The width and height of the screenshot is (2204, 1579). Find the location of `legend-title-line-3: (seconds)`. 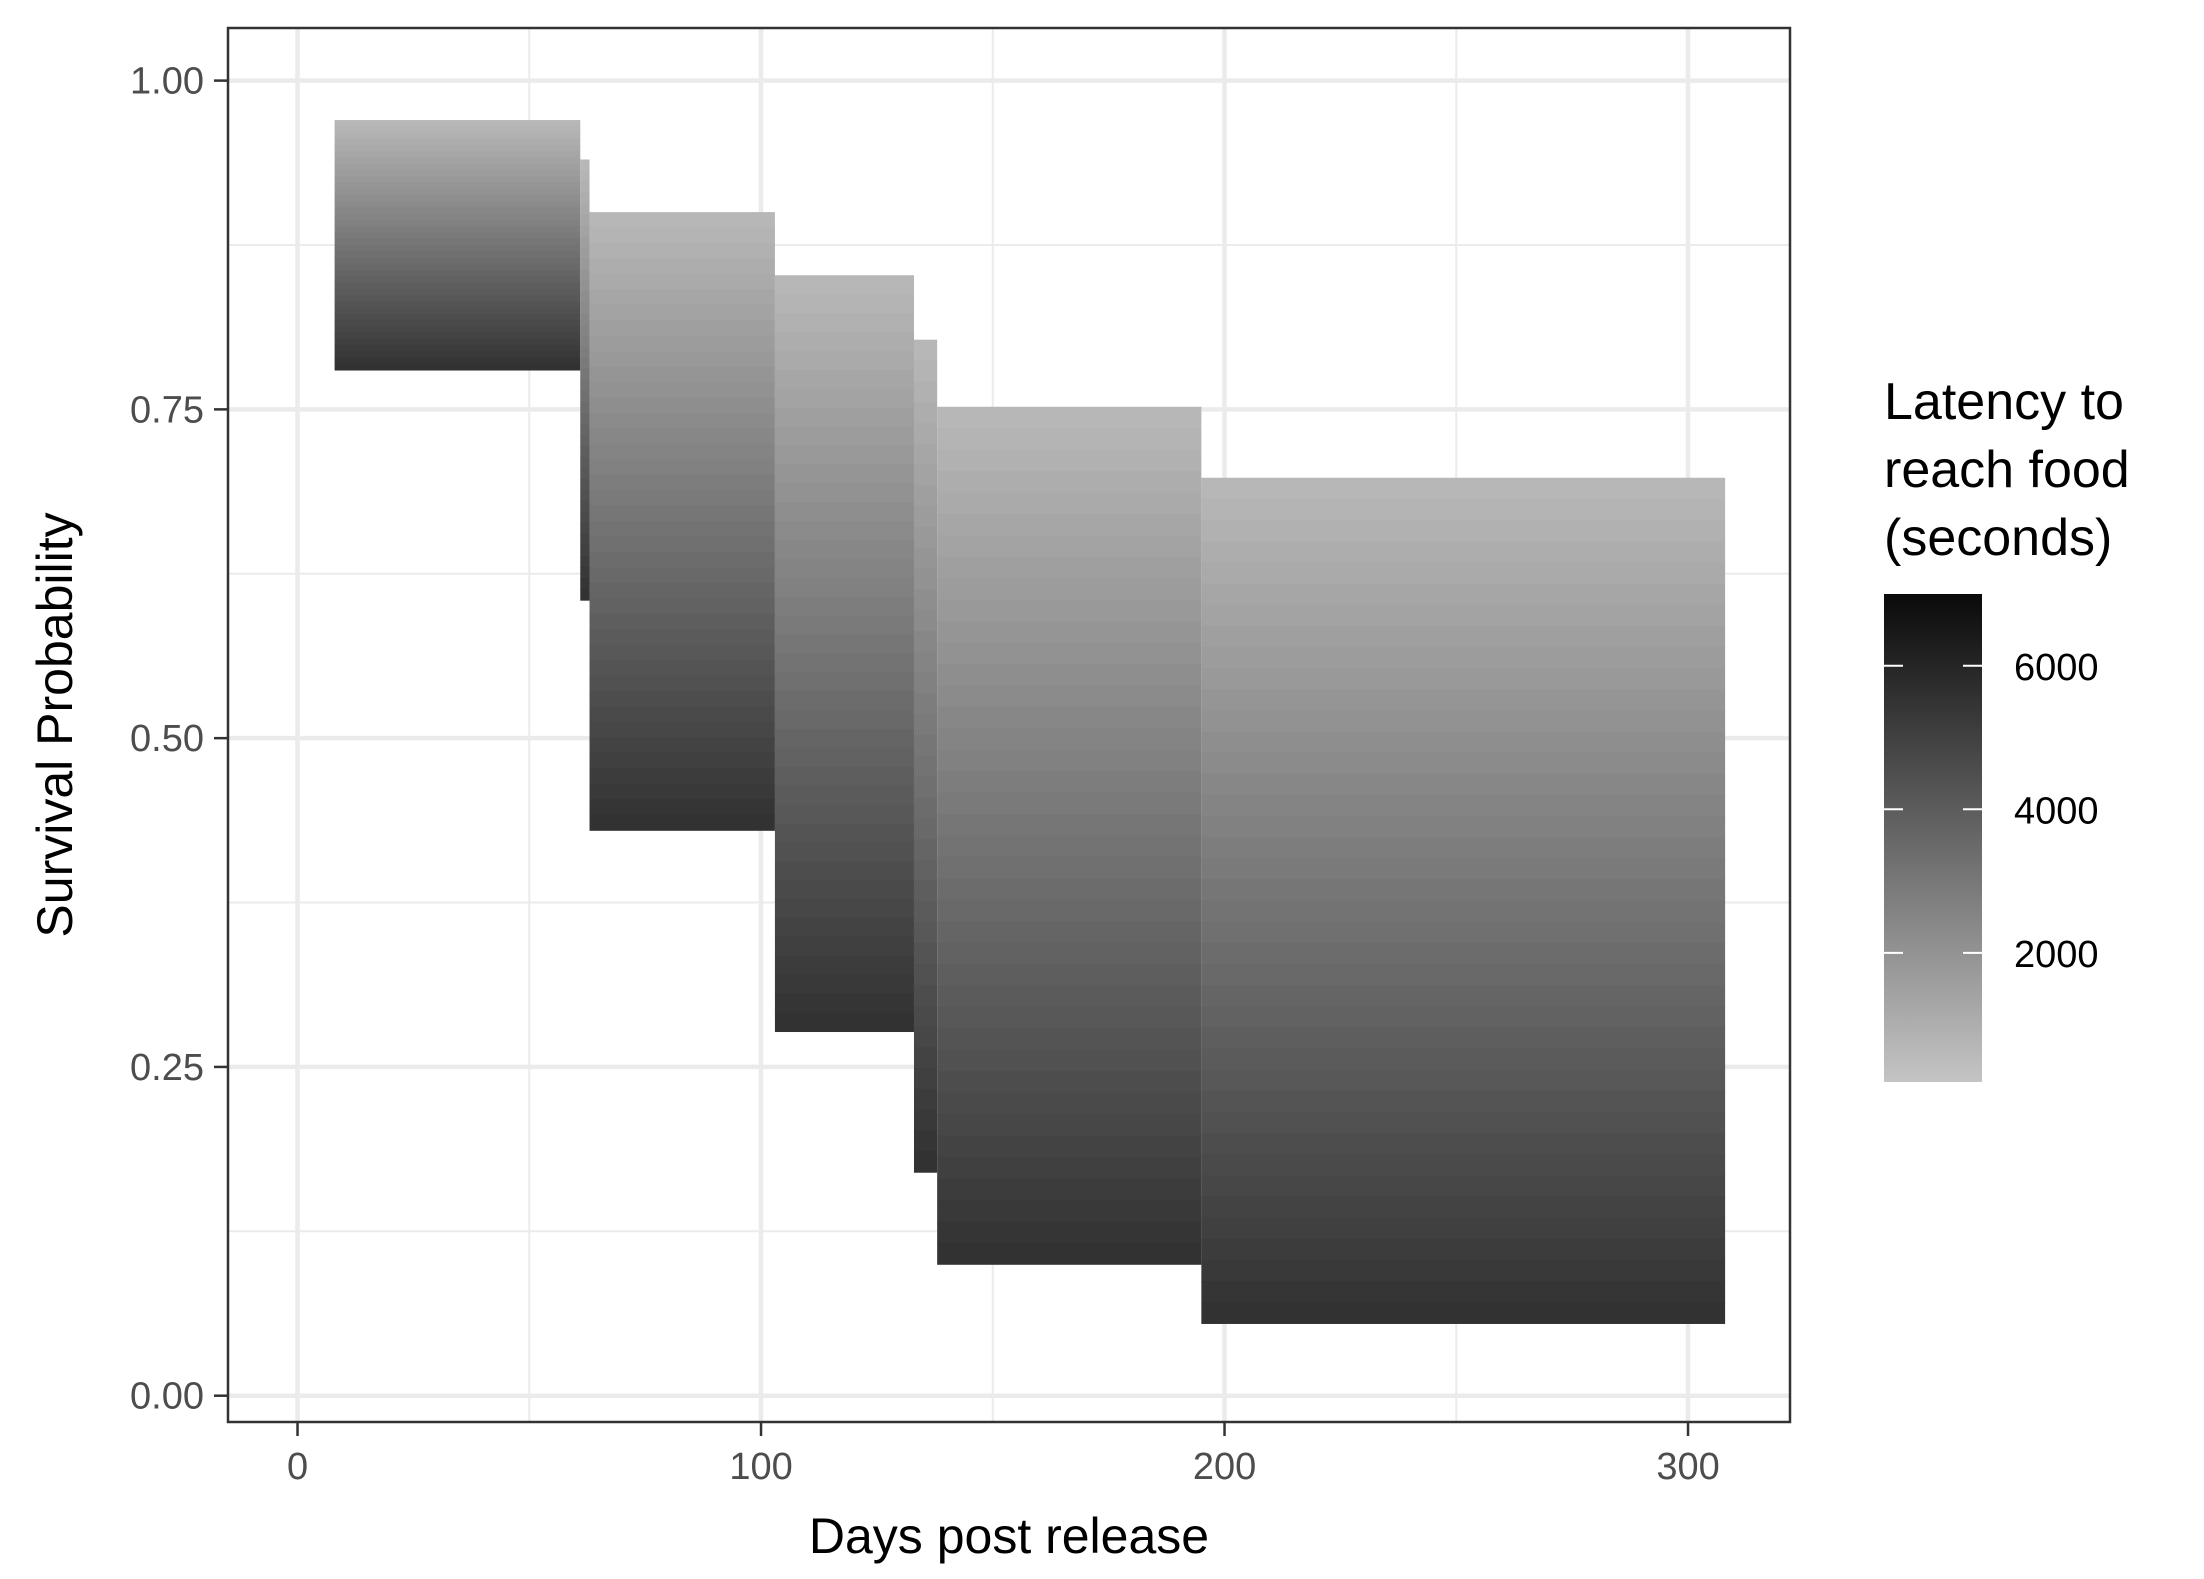

legend-title-line-3: (seconds) is located at coordinates (1998, 538).